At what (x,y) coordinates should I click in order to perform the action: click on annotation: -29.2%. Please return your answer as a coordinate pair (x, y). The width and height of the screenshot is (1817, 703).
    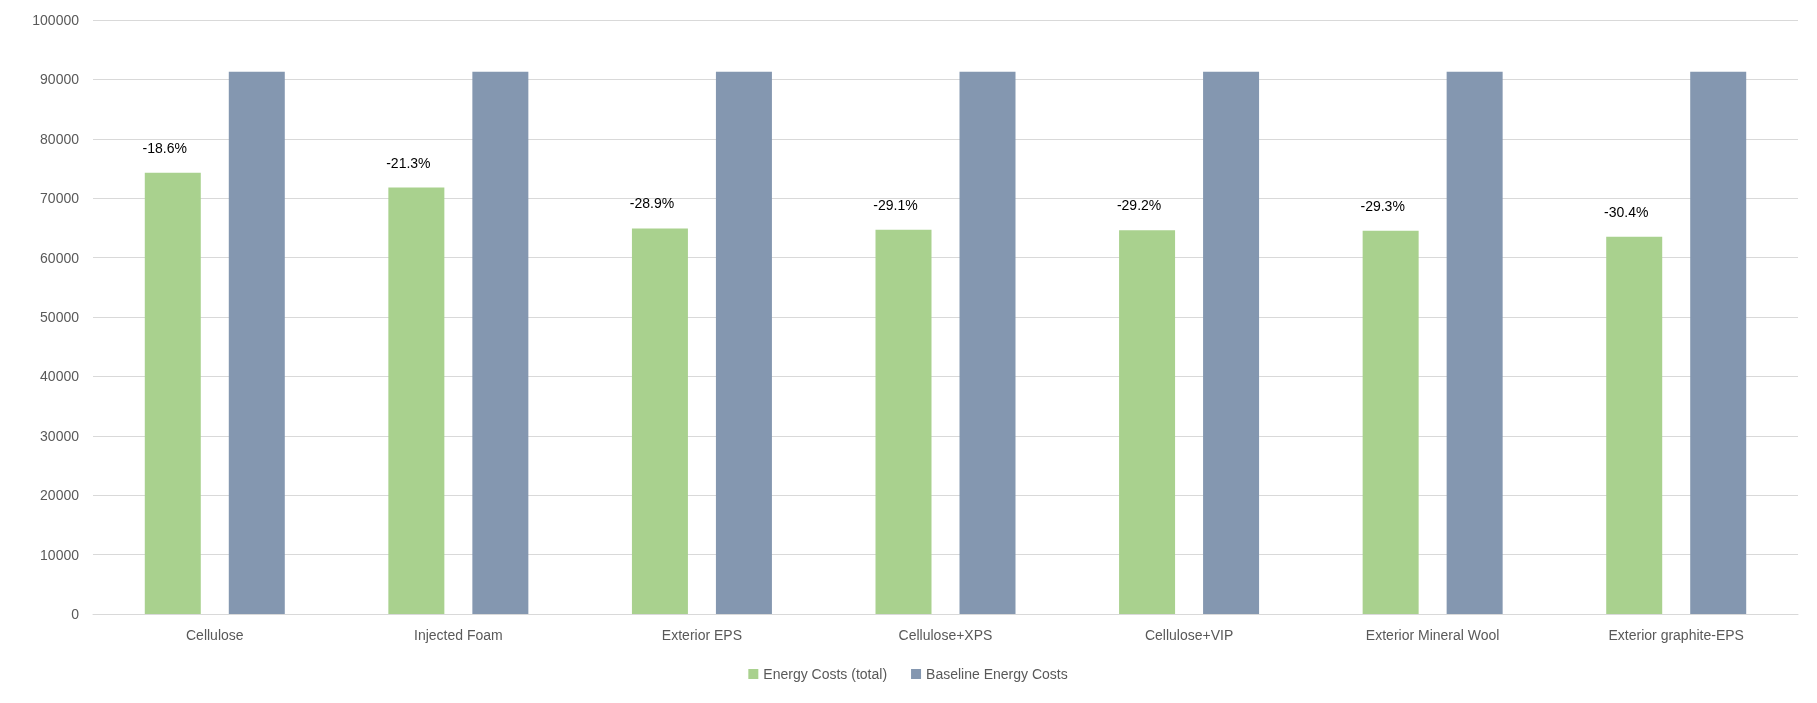
    Looking at the image, I should click on (1139, 205).